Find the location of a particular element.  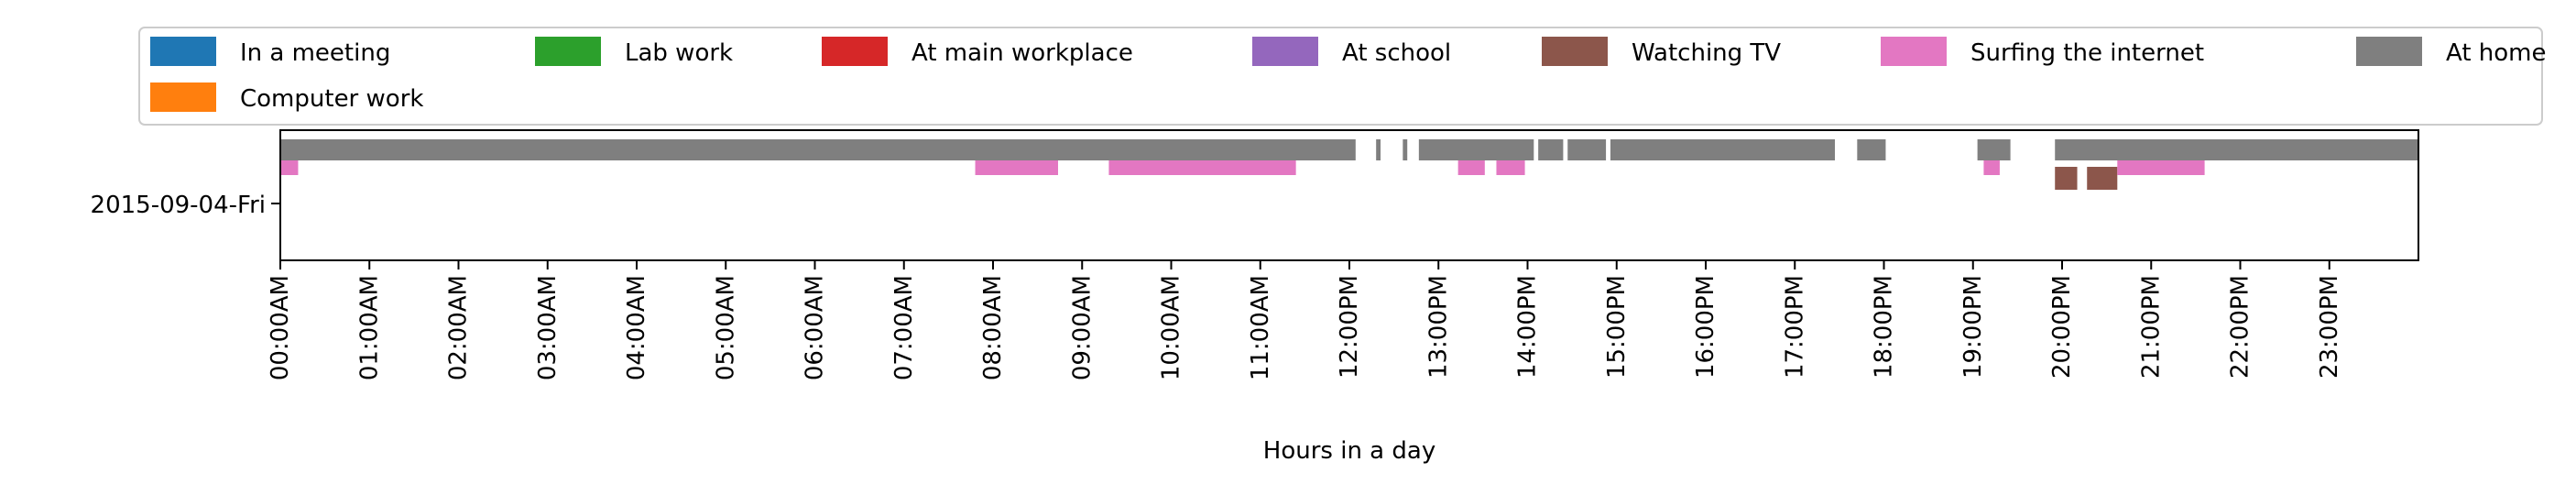

x-tick-label: 21:00PM is located at coordinates (2151, 327).